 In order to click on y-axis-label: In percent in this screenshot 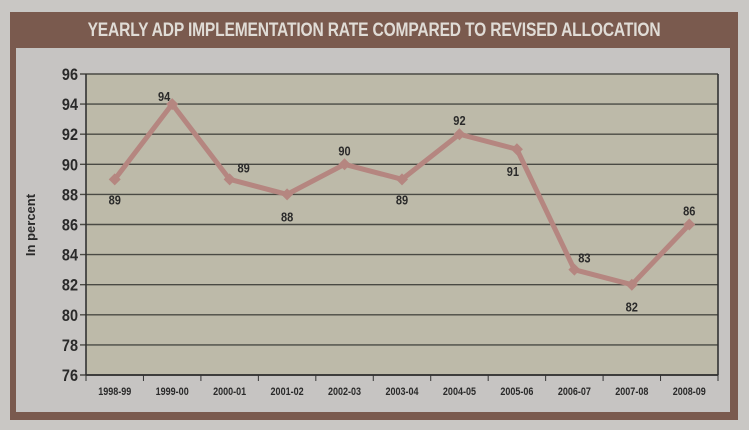, I will do `click(30, 224)`.